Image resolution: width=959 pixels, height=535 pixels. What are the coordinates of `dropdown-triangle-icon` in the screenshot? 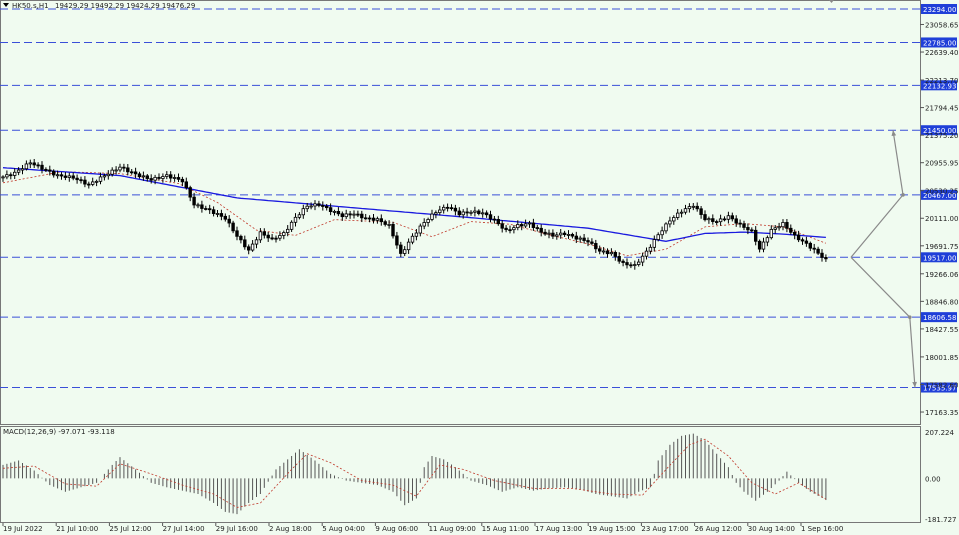 It's located at (6, 5).